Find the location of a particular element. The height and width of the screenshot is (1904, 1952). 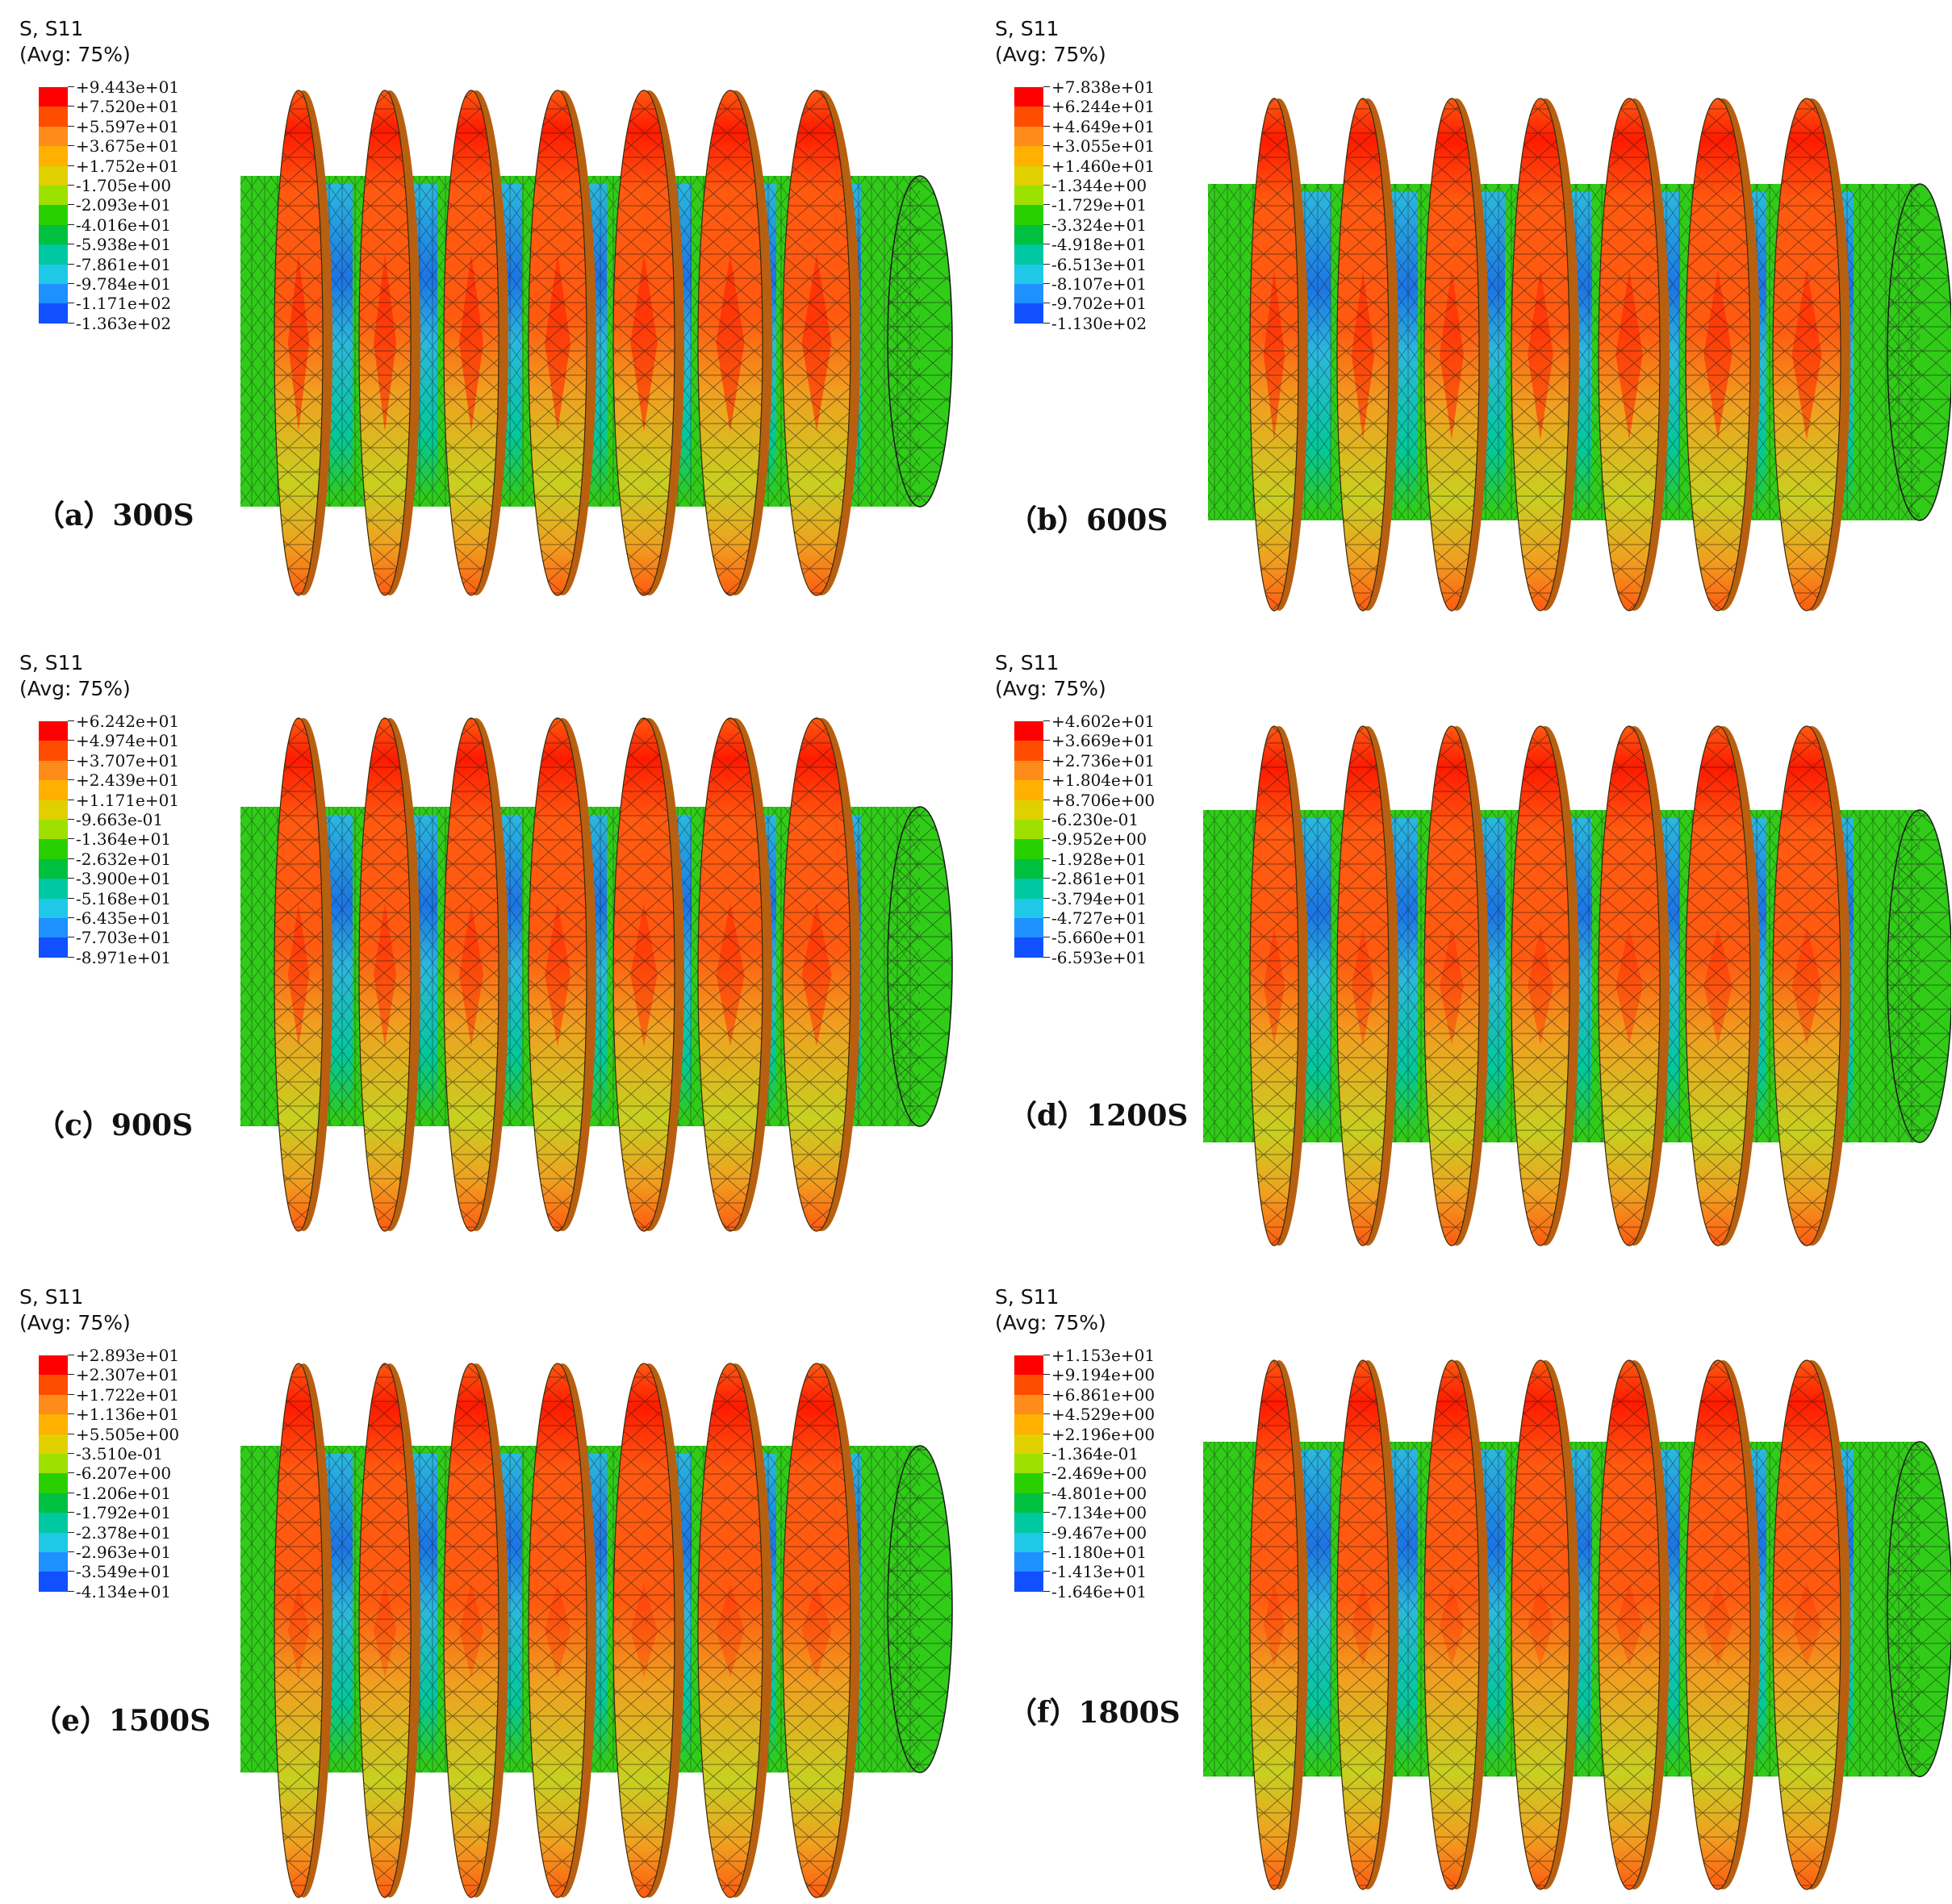

legend-value: +6.861e+00 is located at coordinates (1103, 1394).